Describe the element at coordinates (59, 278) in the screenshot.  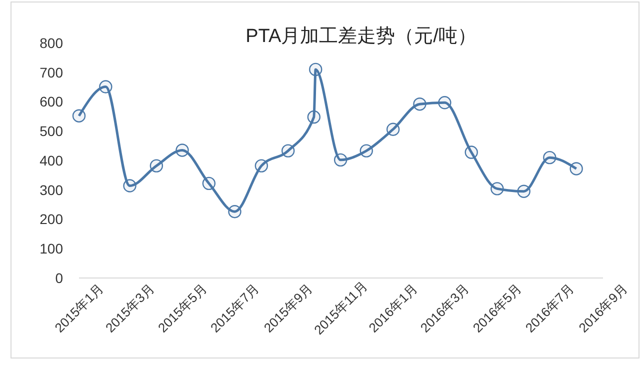
I see `y-tick-label: 0` at that location.